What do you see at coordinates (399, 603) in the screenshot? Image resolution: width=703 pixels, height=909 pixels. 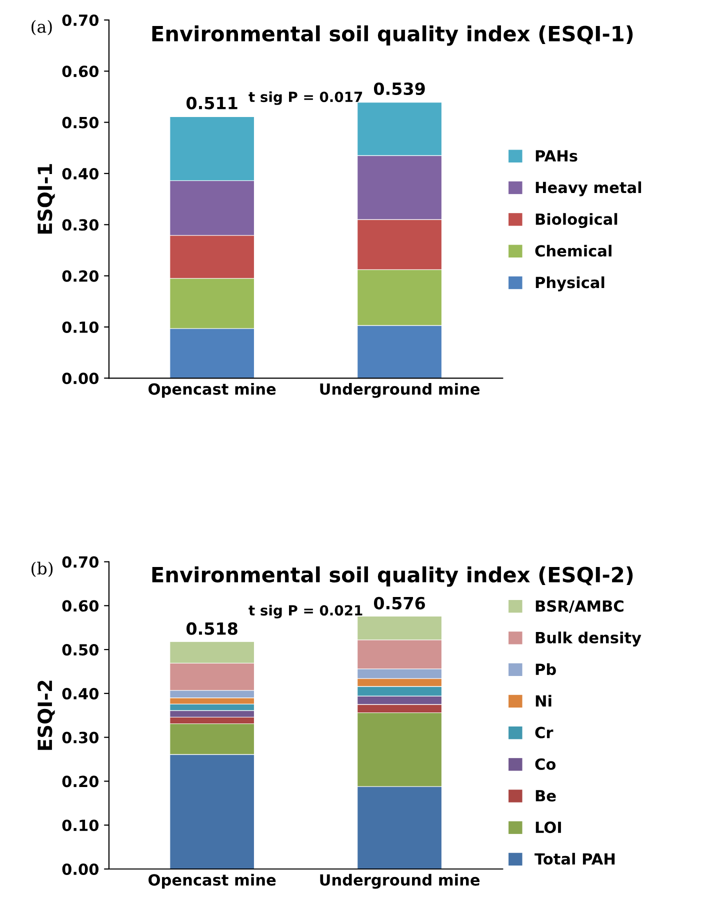 I see `total-label: 0.576` at bounding box center [399, 603].